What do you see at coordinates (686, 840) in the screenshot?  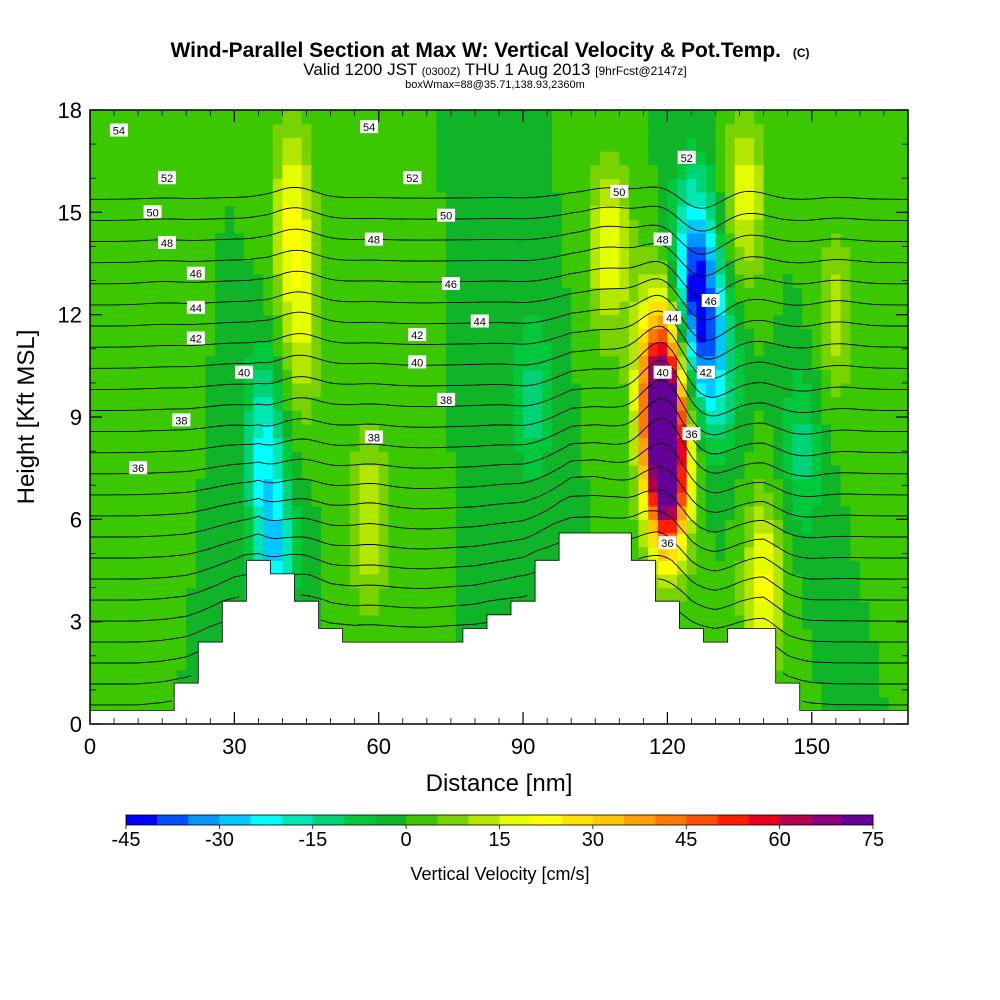 I see `colorbar-tick-label: 45` at bounding box center [686, 840].